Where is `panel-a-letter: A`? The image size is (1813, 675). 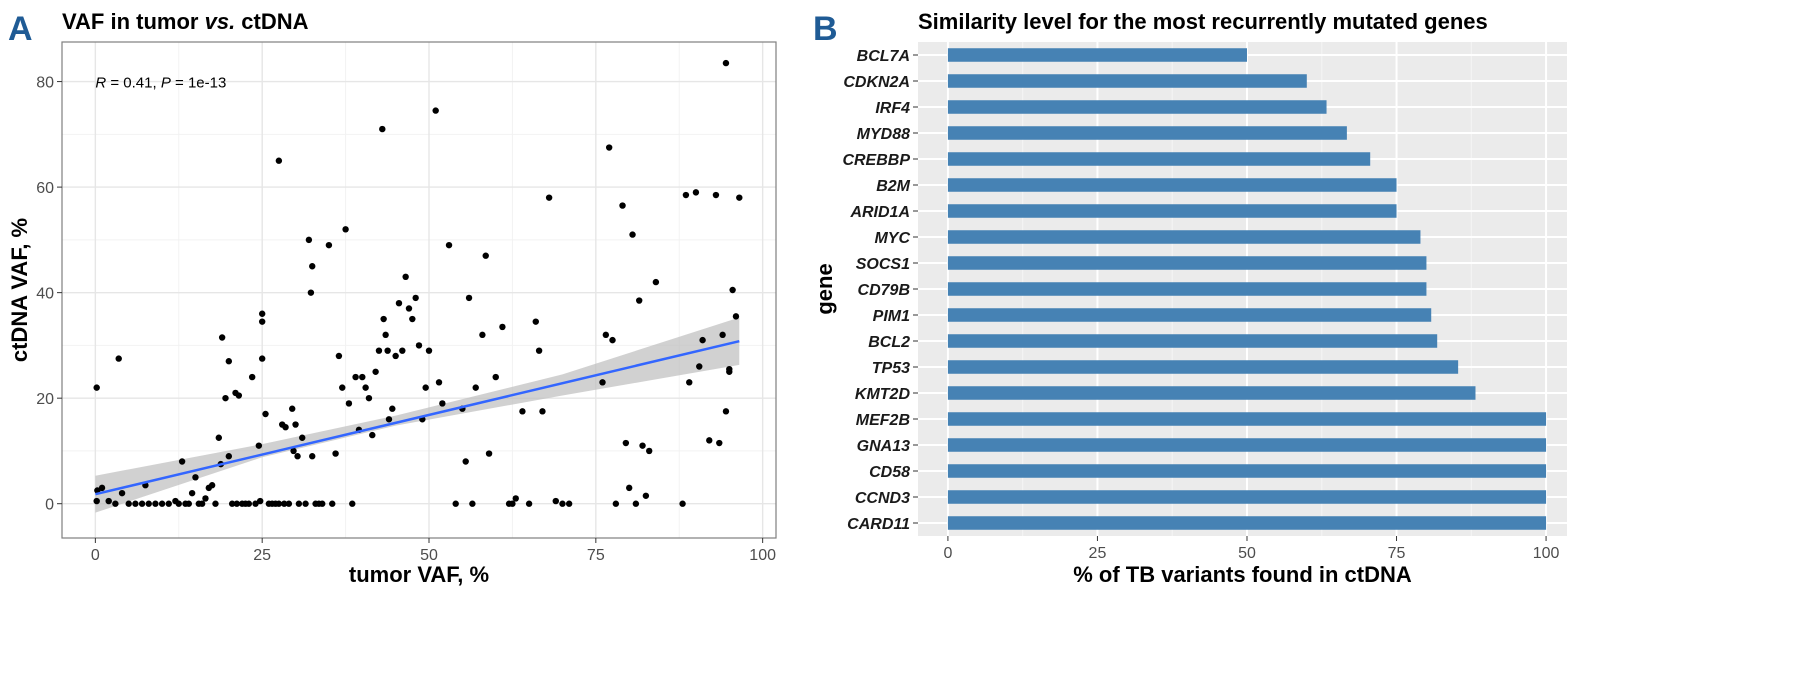 panel-a-letter: A is located at coordinates (20, 29).